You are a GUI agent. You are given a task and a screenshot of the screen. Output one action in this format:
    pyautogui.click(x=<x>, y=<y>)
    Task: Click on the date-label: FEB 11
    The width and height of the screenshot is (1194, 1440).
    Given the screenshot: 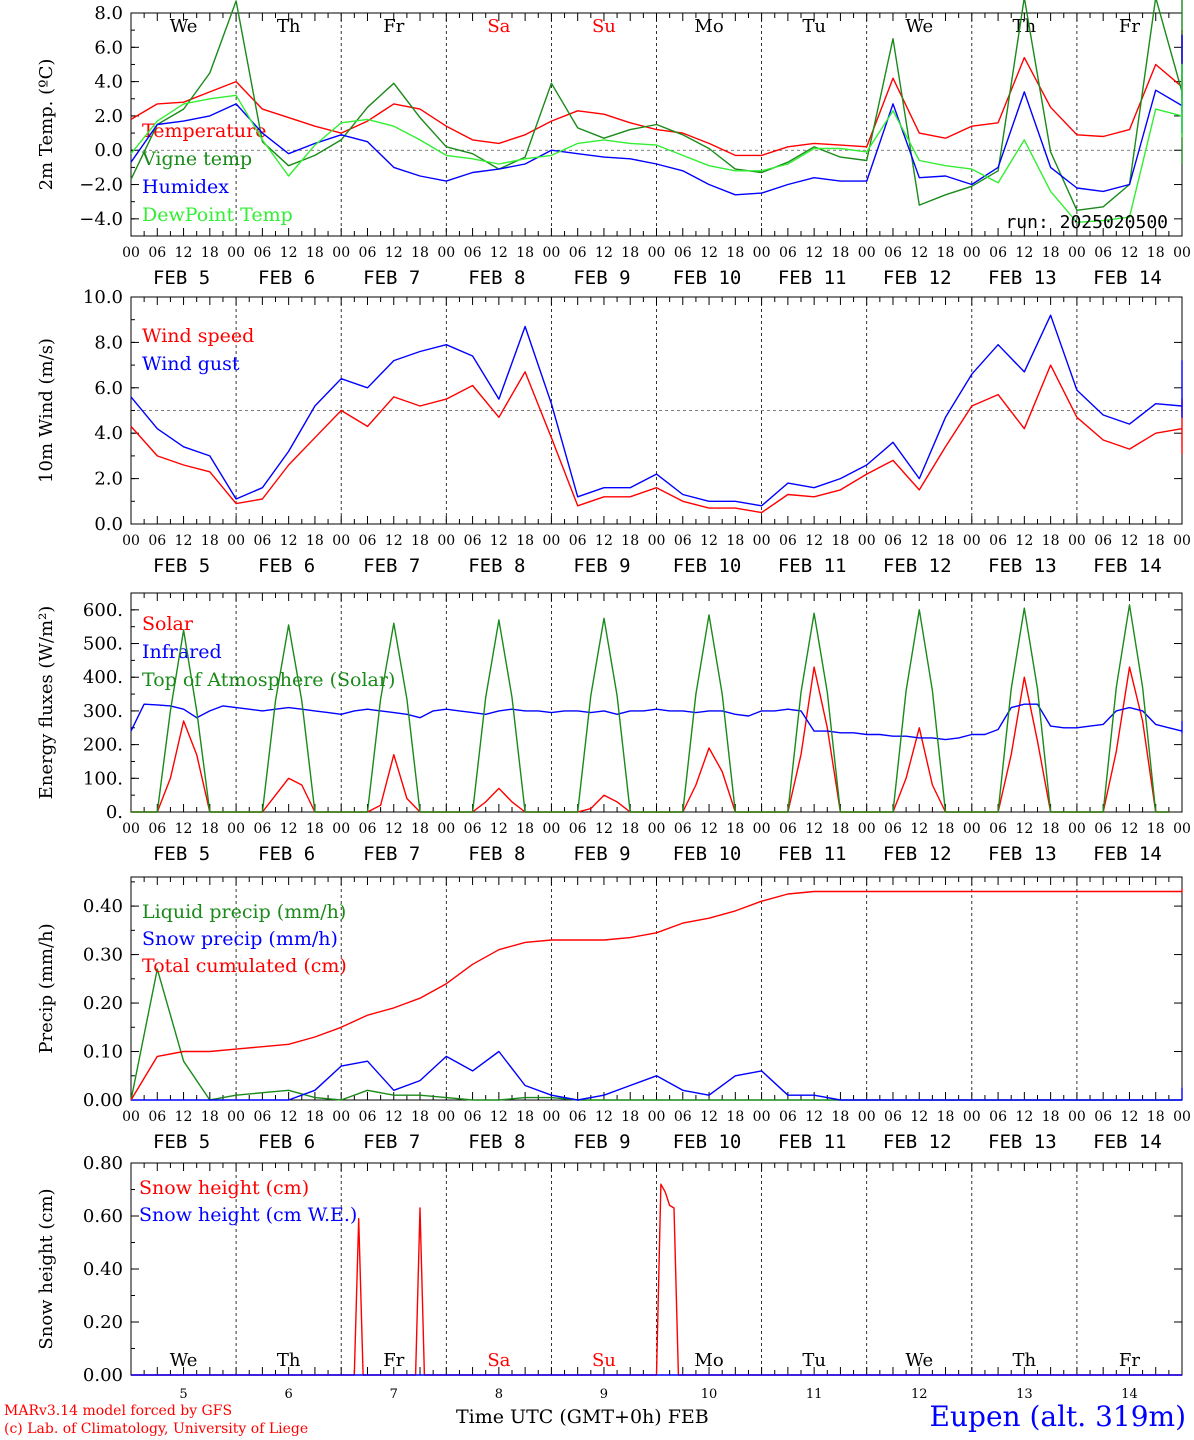 What is the action you would take?
    pyautogui.click(x=812, y=854)
    